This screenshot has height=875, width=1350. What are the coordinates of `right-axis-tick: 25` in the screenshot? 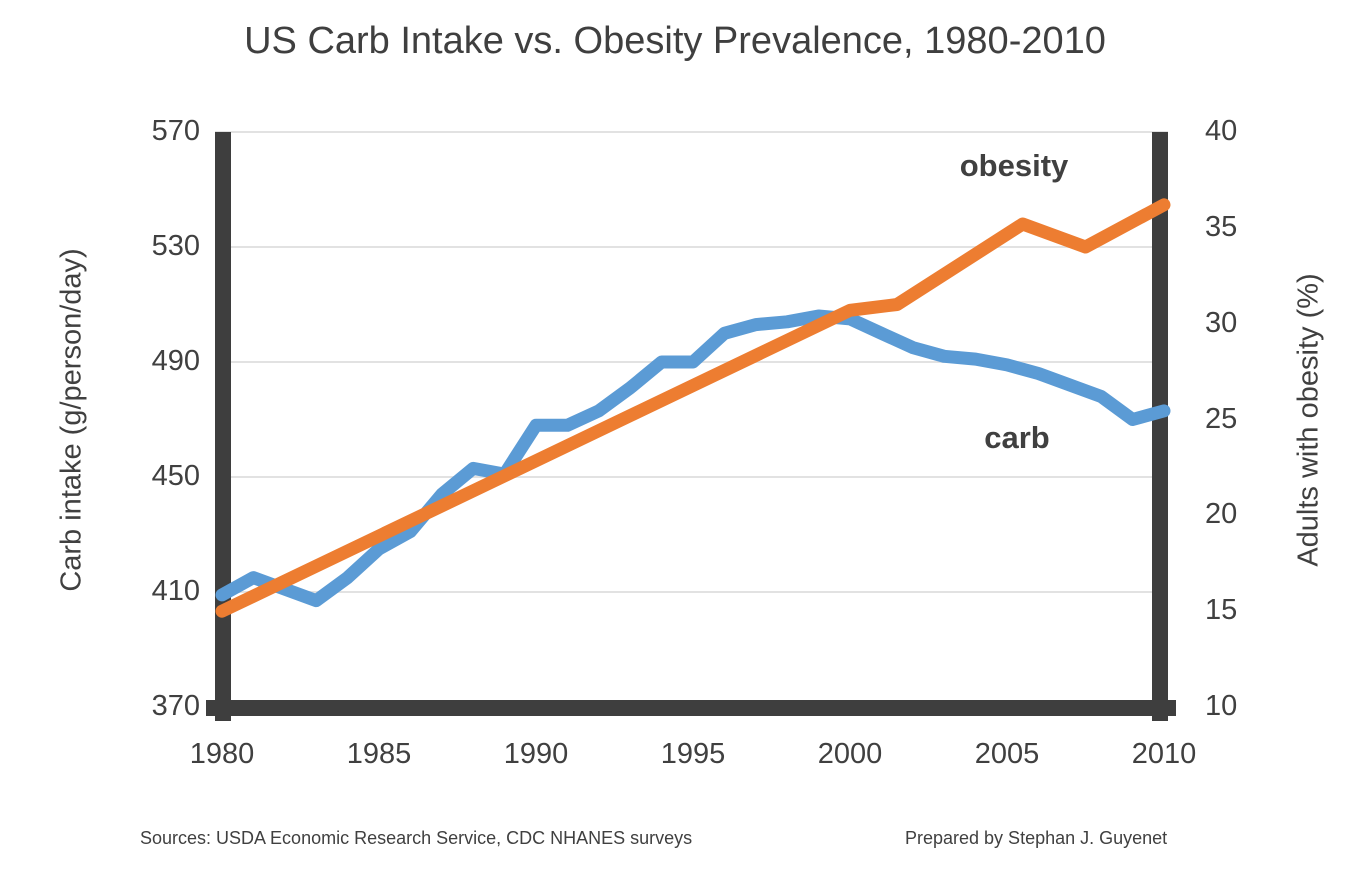 It's located at (1221, 418).